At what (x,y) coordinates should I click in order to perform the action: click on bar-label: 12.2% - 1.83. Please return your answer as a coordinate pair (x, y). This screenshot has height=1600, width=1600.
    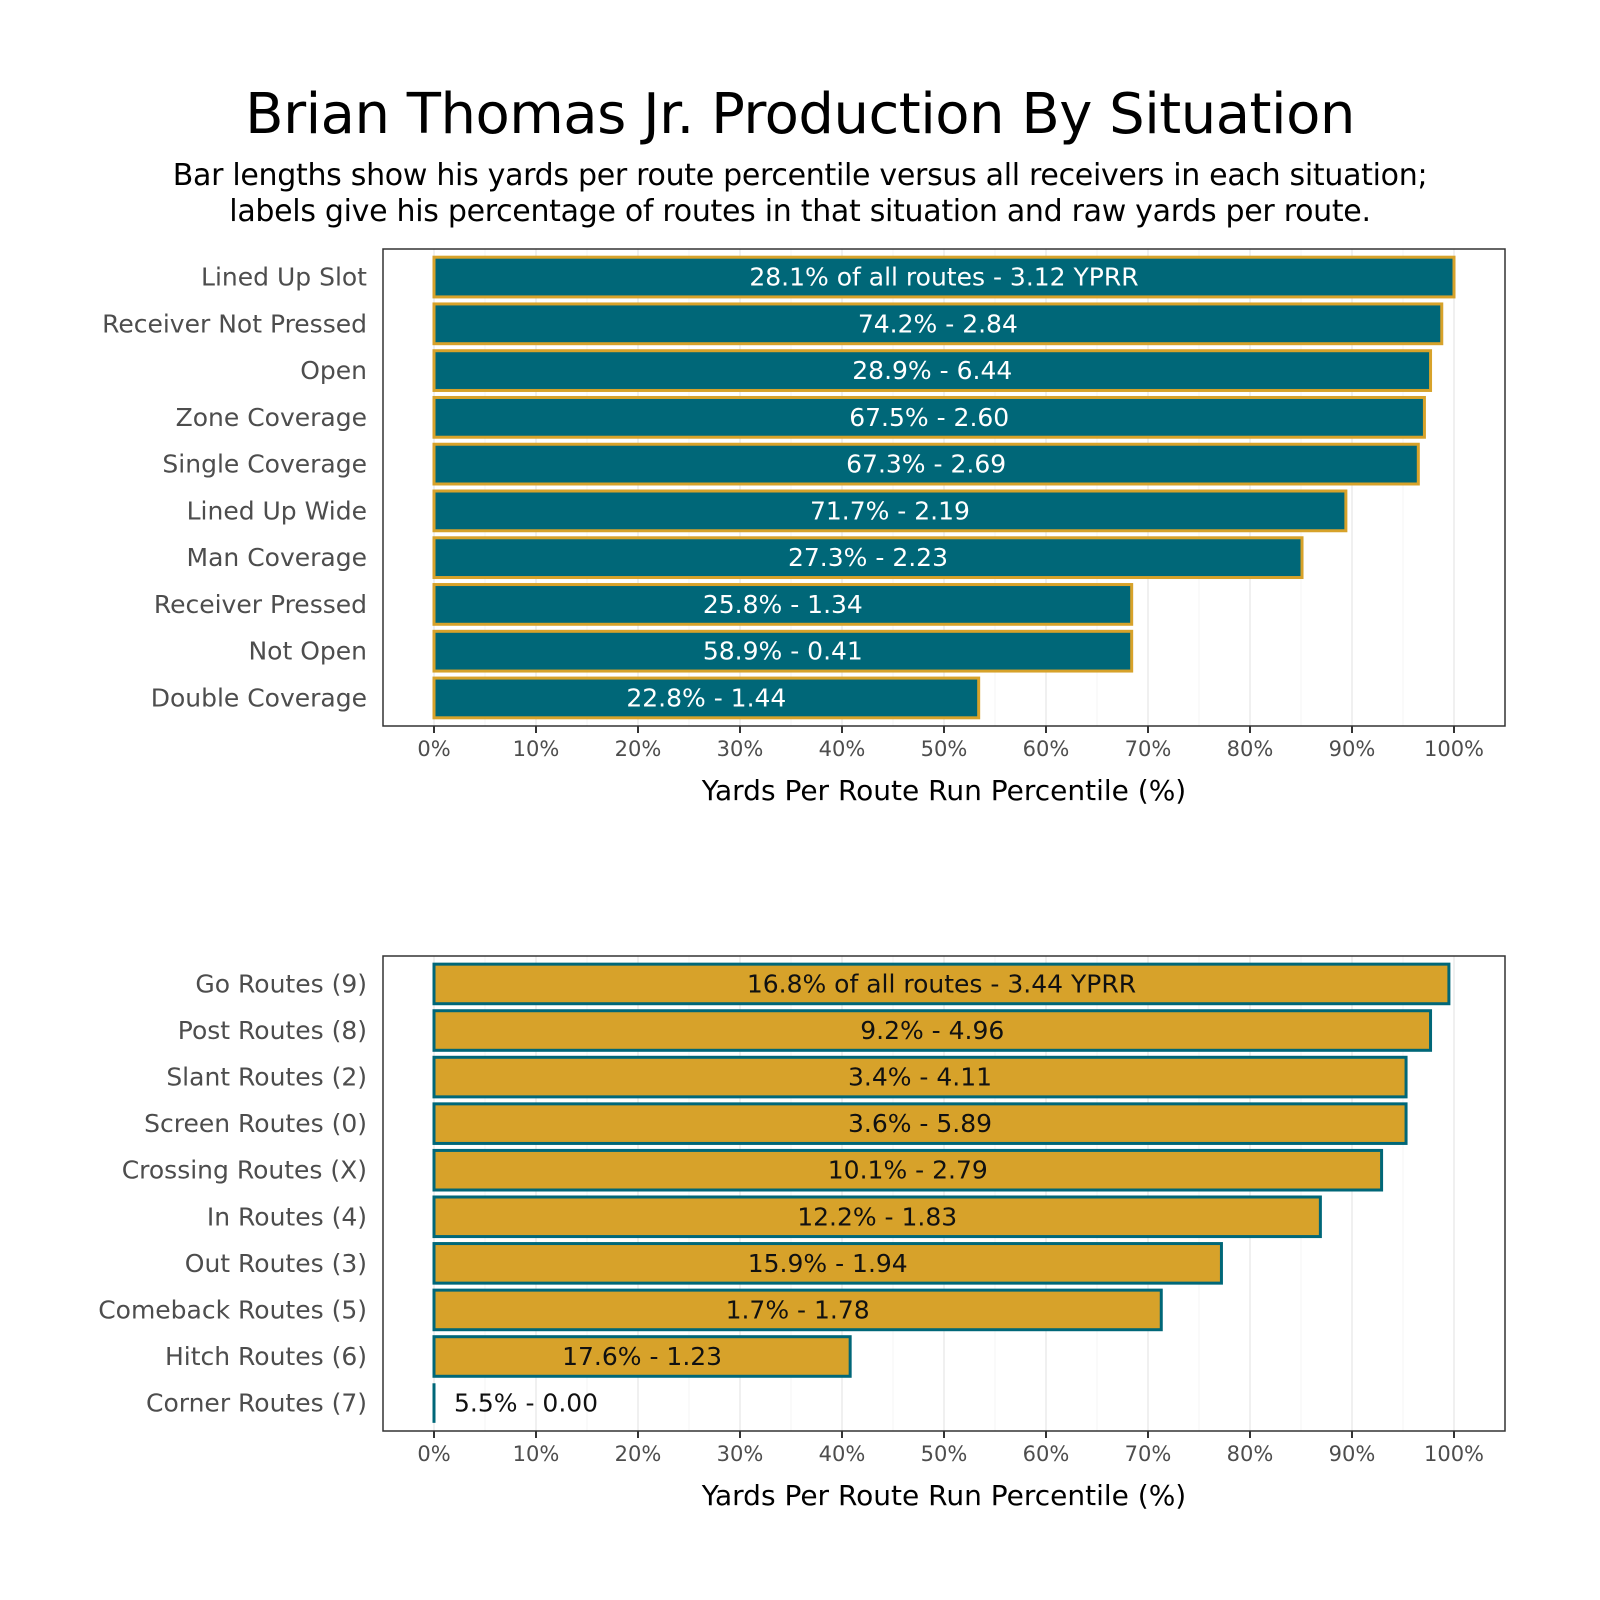
    Looking at the image, I should click on (877, 1216).